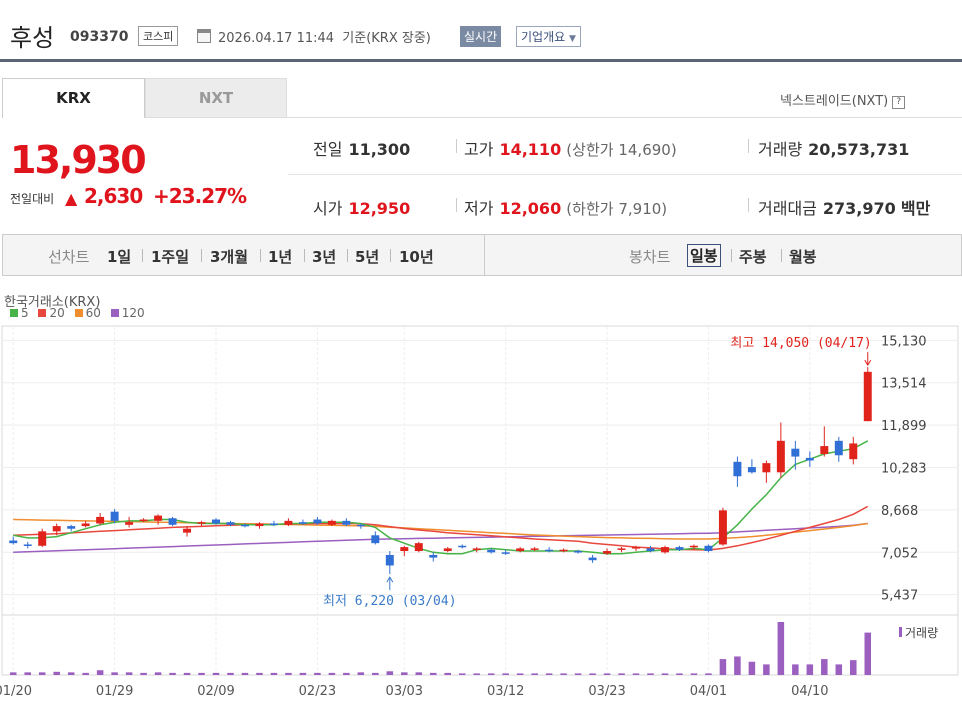 This screenshot has width=962, height=712. I want to click on high-price: 고가 14,110 (상한가 14,690), so click(570, 148).